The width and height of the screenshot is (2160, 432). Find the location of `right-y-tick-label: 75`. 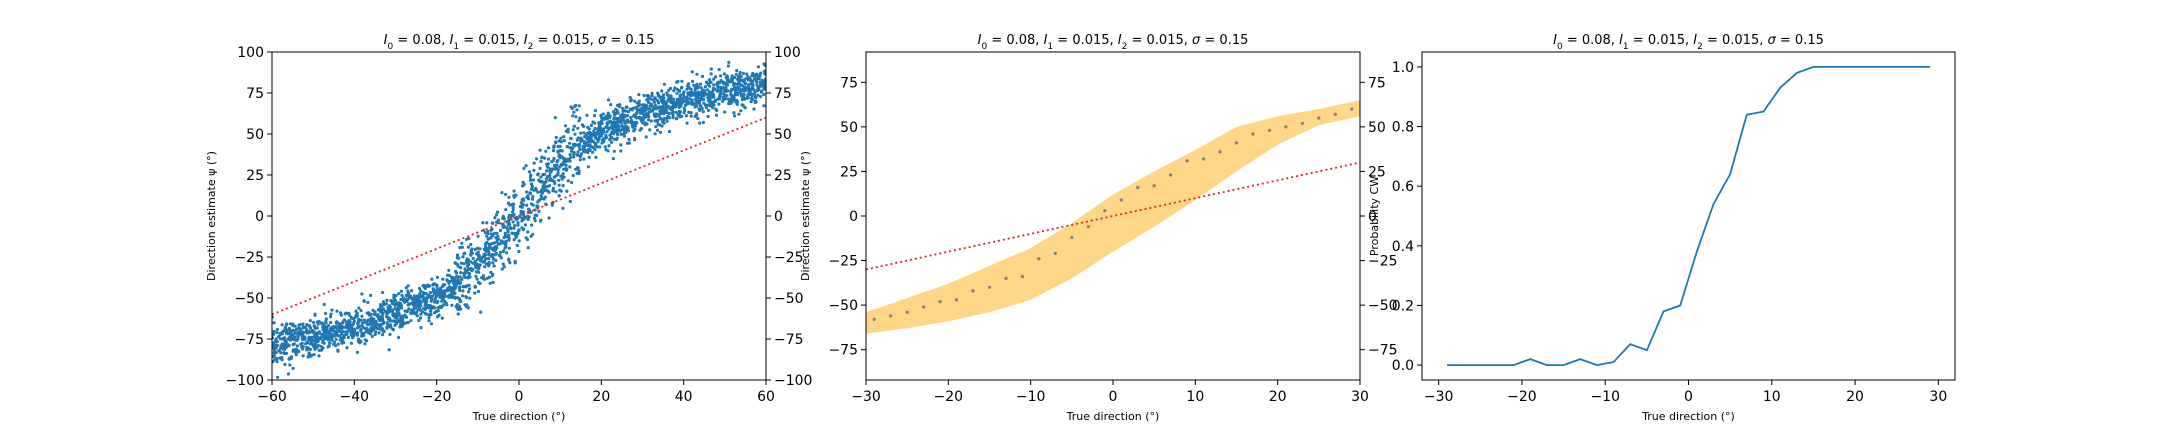

right-y-tick-label: 75 is located at coordinates (783, 94).